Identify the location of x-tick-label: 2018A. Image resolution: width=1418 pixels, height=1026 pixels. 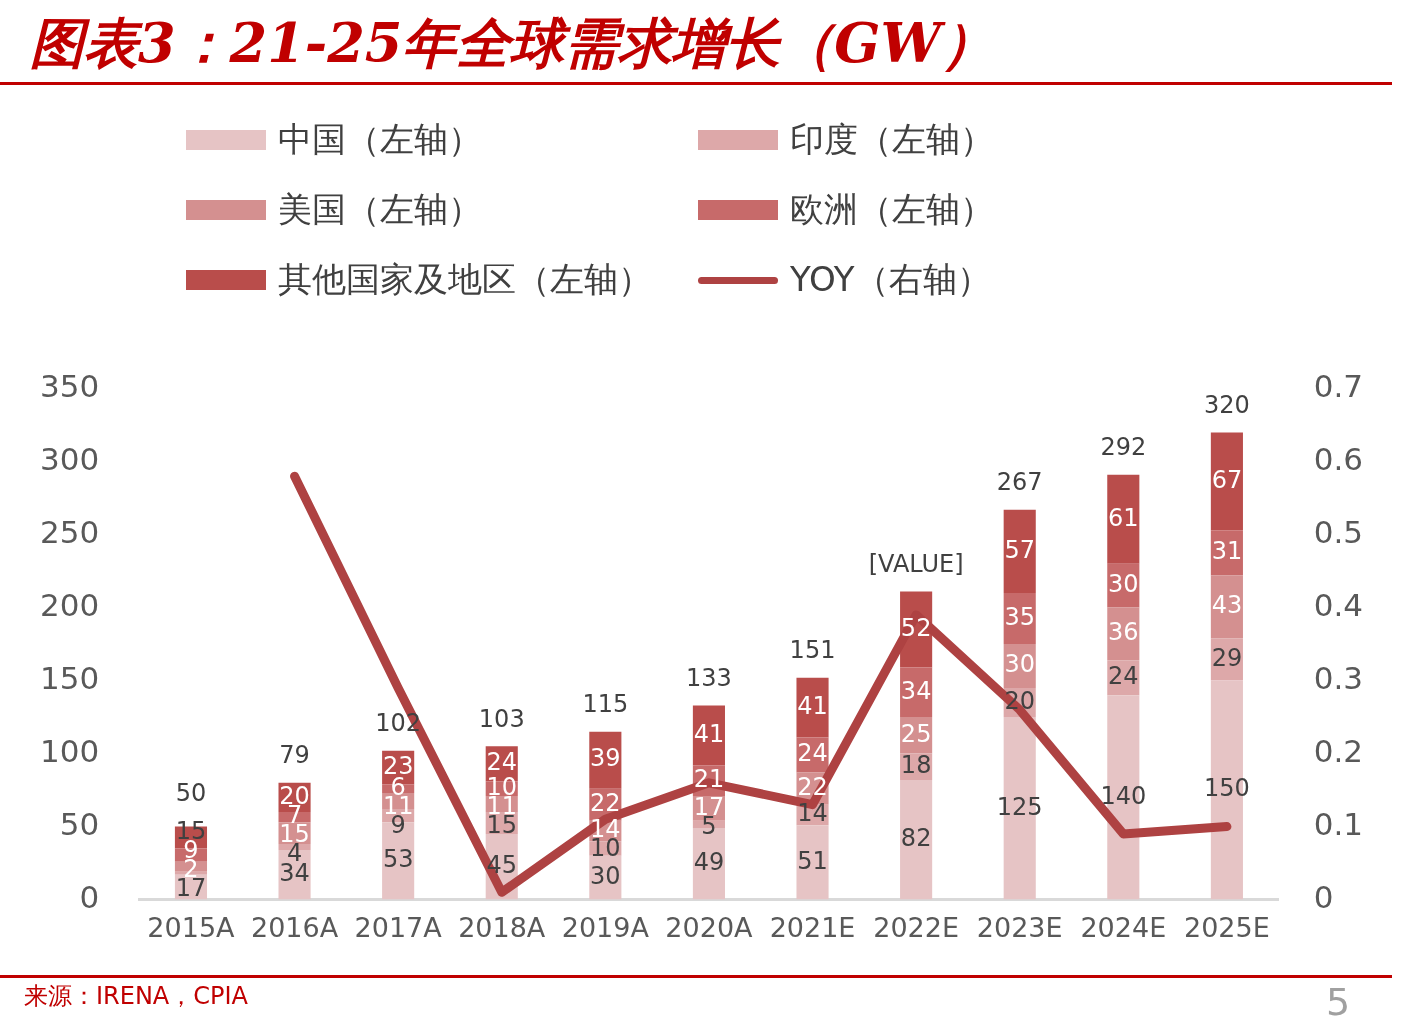
(502, 927).